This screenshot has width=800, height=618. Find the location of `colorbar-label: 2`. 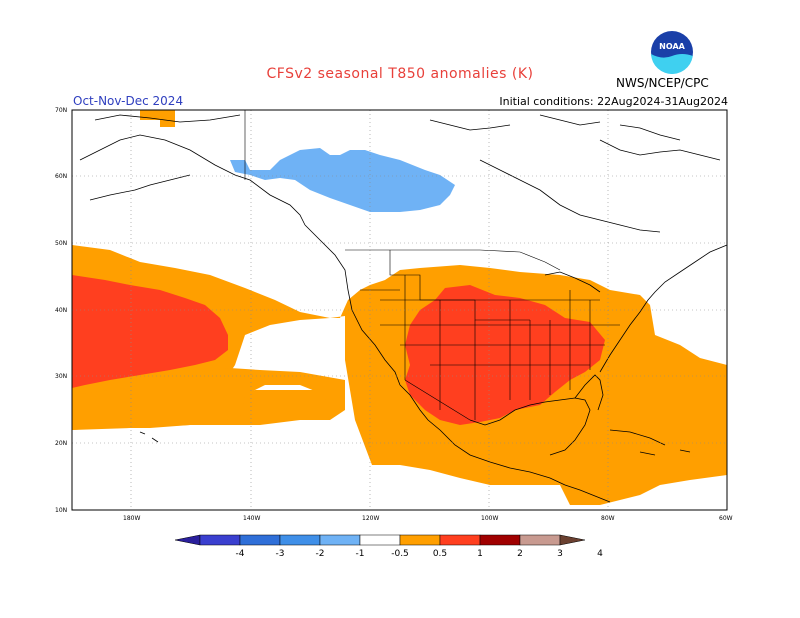

colorbar-label: 2 is located at coordinates (520, 554).